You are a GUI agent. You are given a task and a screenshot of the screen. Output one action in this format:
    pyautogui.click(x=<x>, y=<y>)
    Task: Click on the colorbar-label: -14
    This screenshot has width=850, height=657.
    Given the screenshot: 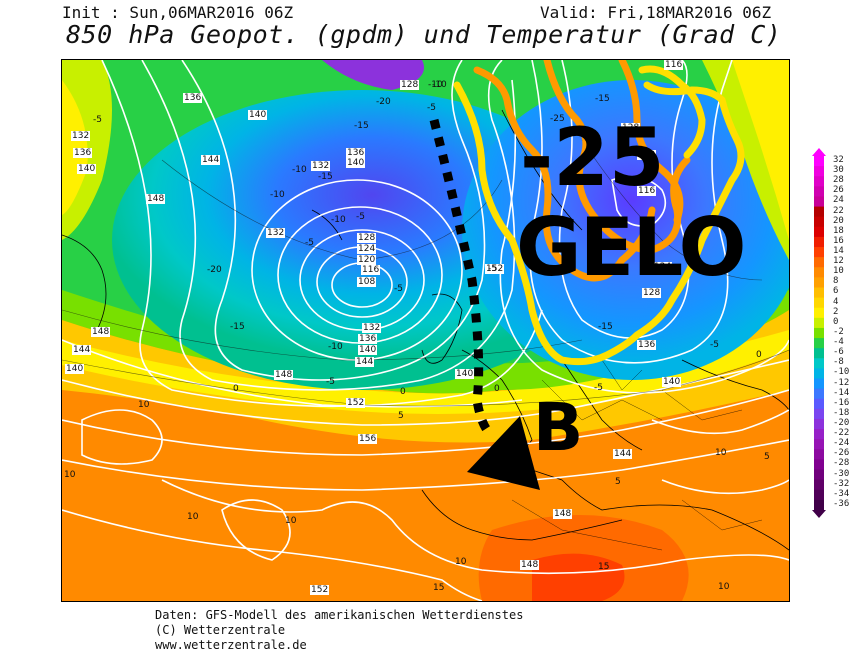 What is the action you would take?
    pyautogui.click(x=841, y=392)
    